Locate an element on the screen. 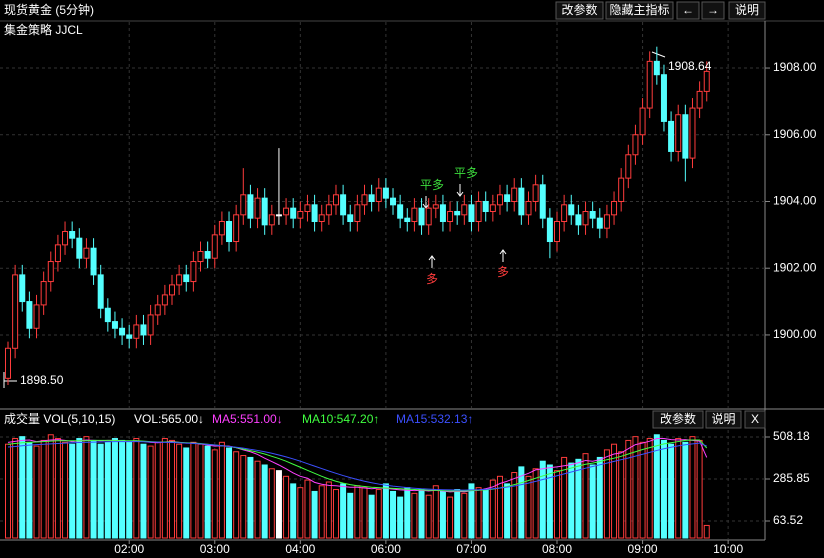 The height and width of the screenshot is (558, 824). y-tick-label: 285.85 is located at coordinates (791, 478).